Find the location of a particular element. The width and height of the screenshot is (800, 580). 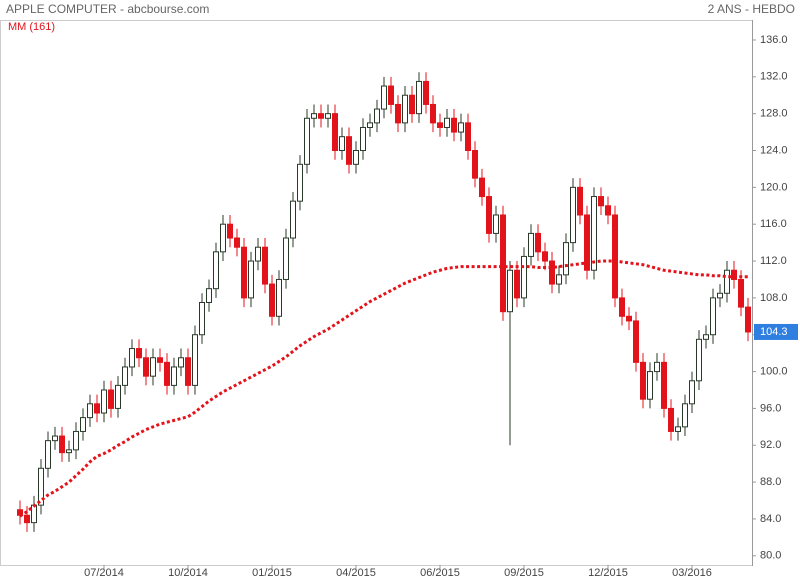

x-tick-label: 06/2015 is located at coordinates (440, 573).